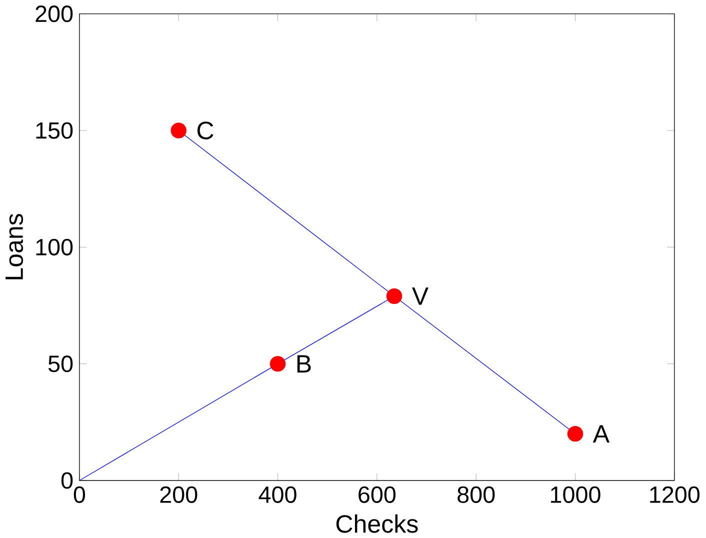  What do you see at coordinates (675, 494) in the screenshot?
I see `x-tick-label: 1200` at bounding box center [675, 494].